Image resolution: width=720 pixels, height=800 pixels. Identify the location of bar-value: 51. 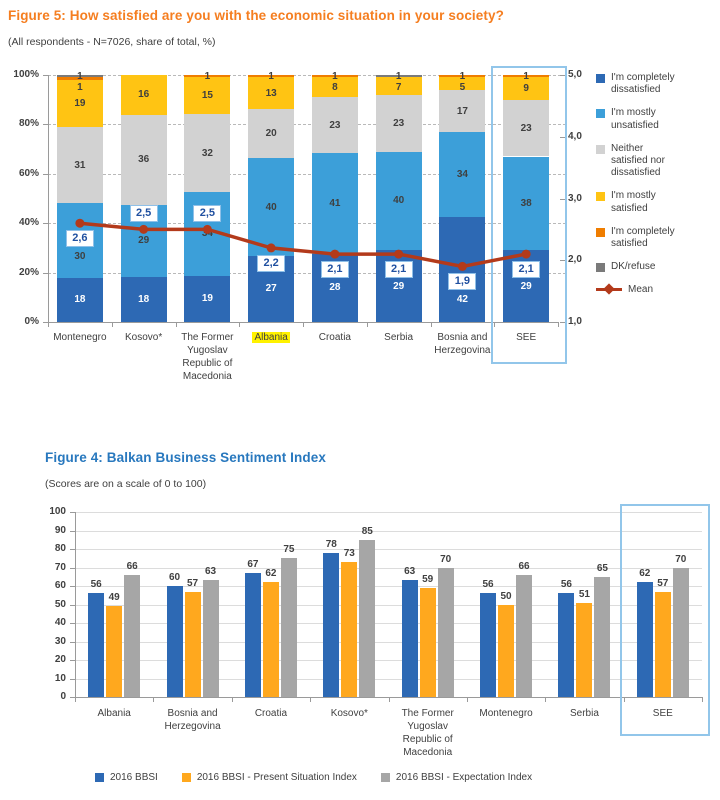
(584, 594).